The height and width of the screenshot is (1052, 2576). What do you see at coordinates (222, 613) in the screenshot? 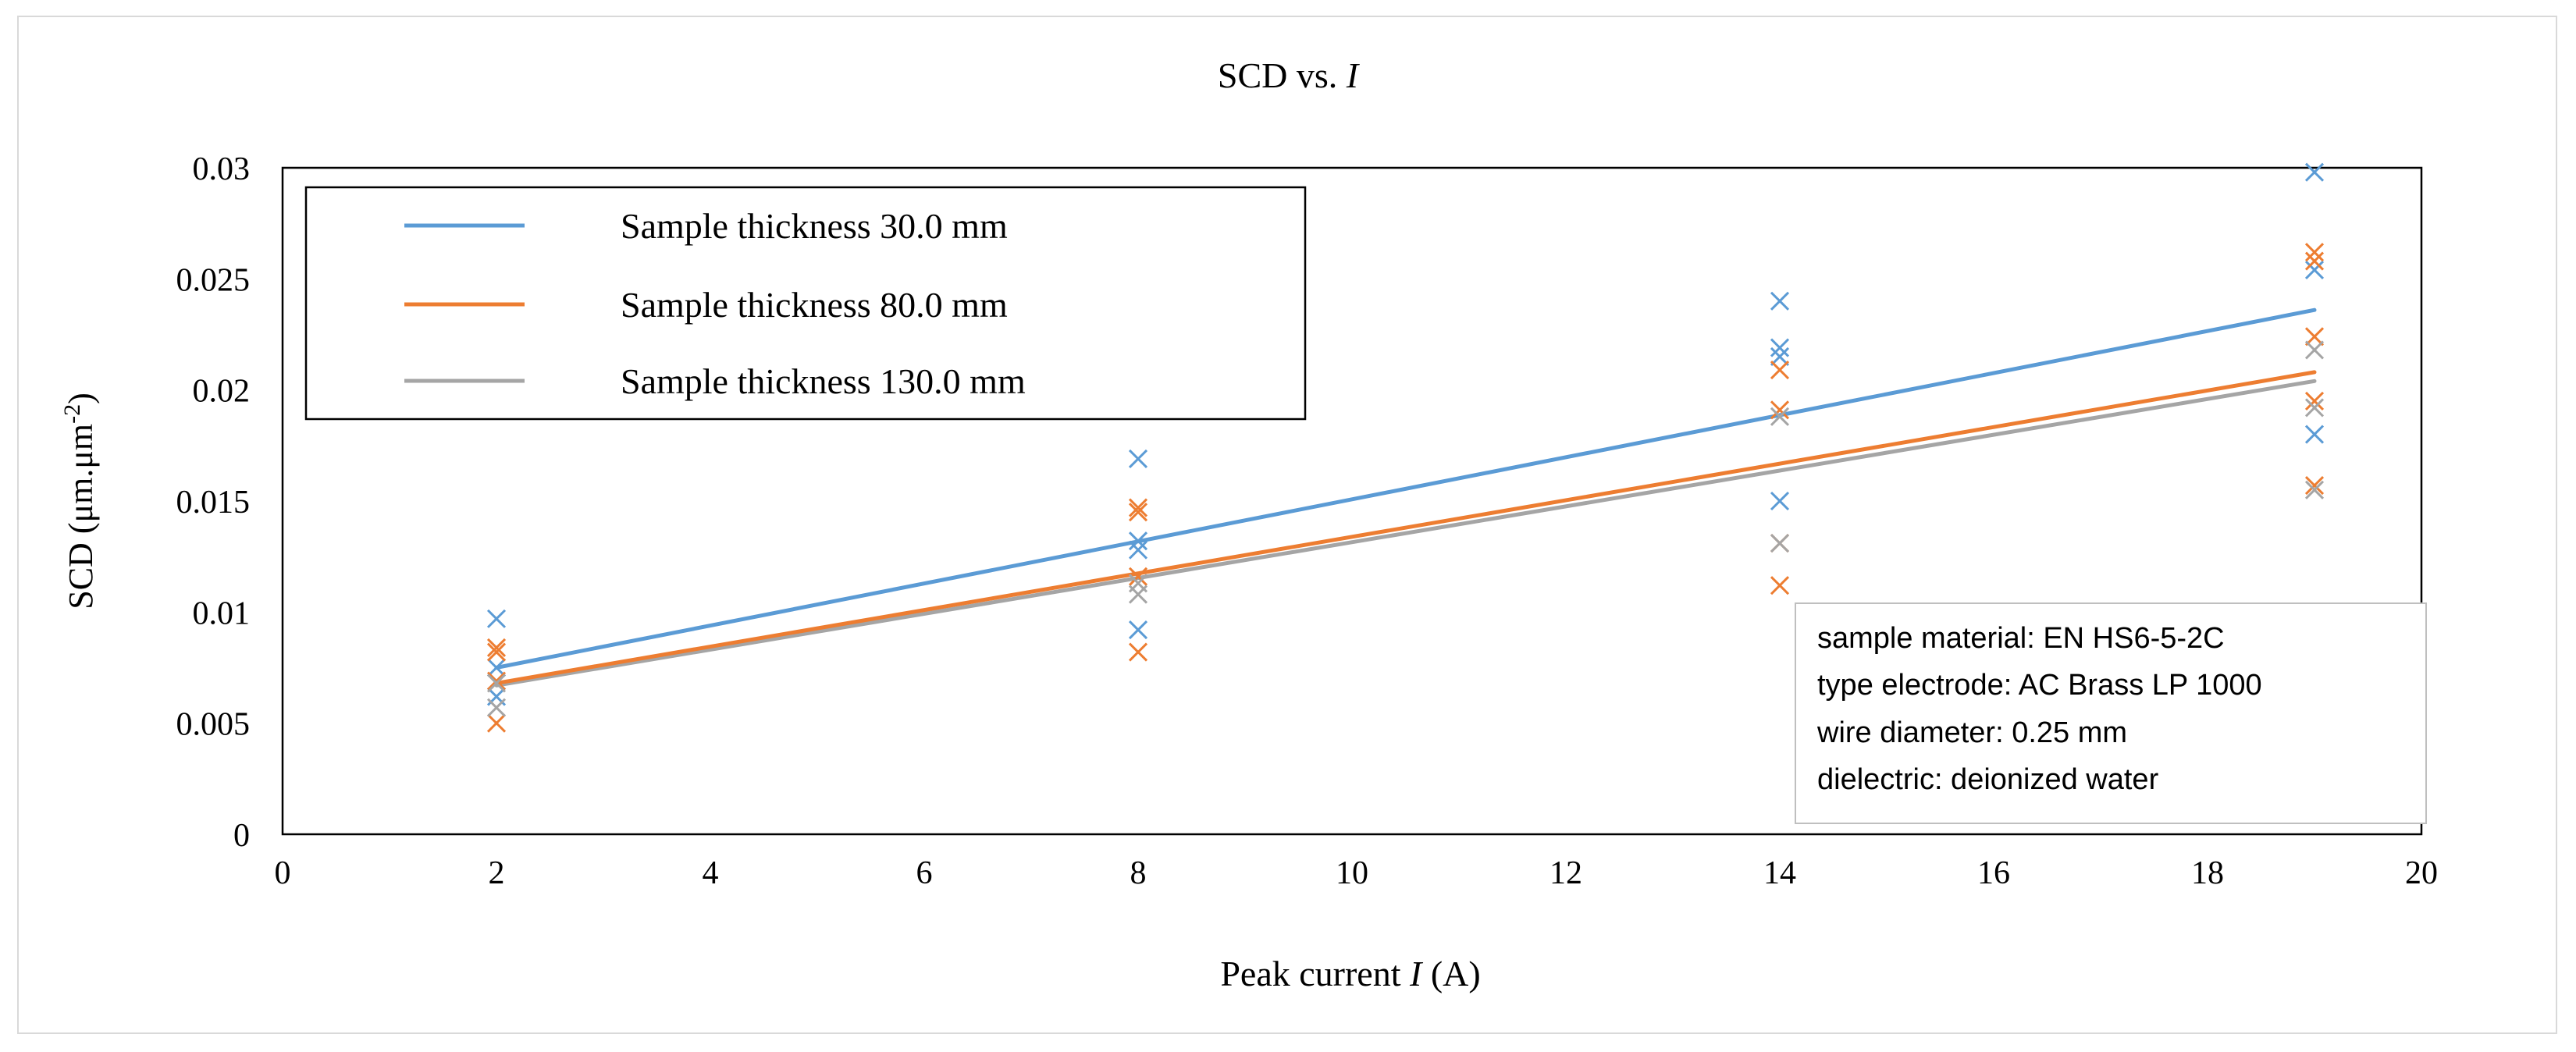
I see `y-tick-label: 0.01` at bounding box center [222, 613].